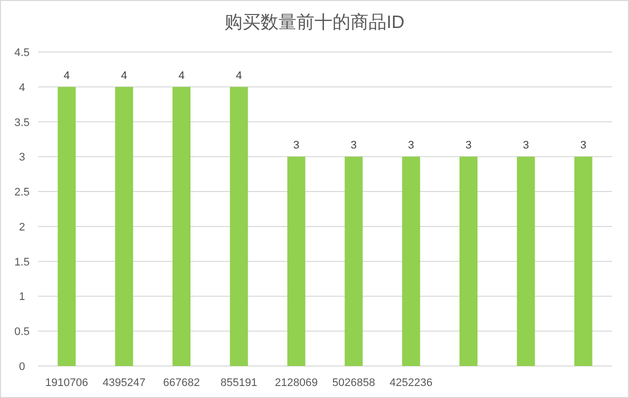 This screenshot has height=398, width=629. Describe the element at coordinates (22, 192) in the screenshot. I see `y-tick-label: 2.5` at that location.